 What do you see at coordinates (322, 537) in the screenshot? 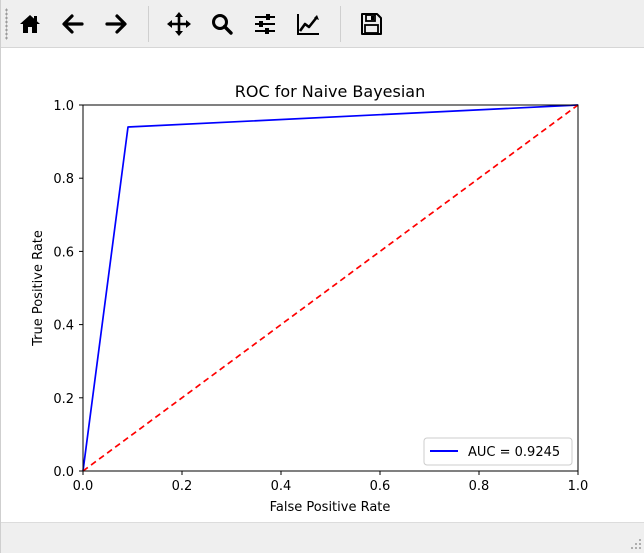
I see `status-bar` at bounding box center [322, 537].